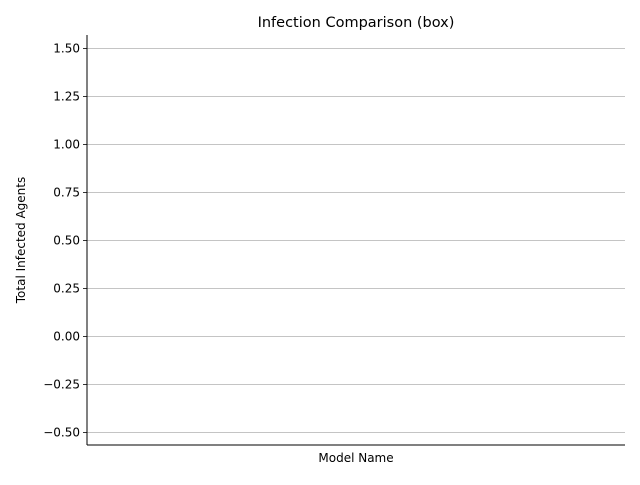 The image size is (640, 485). Describe the element at coordinates (66, 289) in the screenshot. I see `y-tick-label: 0.25` at that location.